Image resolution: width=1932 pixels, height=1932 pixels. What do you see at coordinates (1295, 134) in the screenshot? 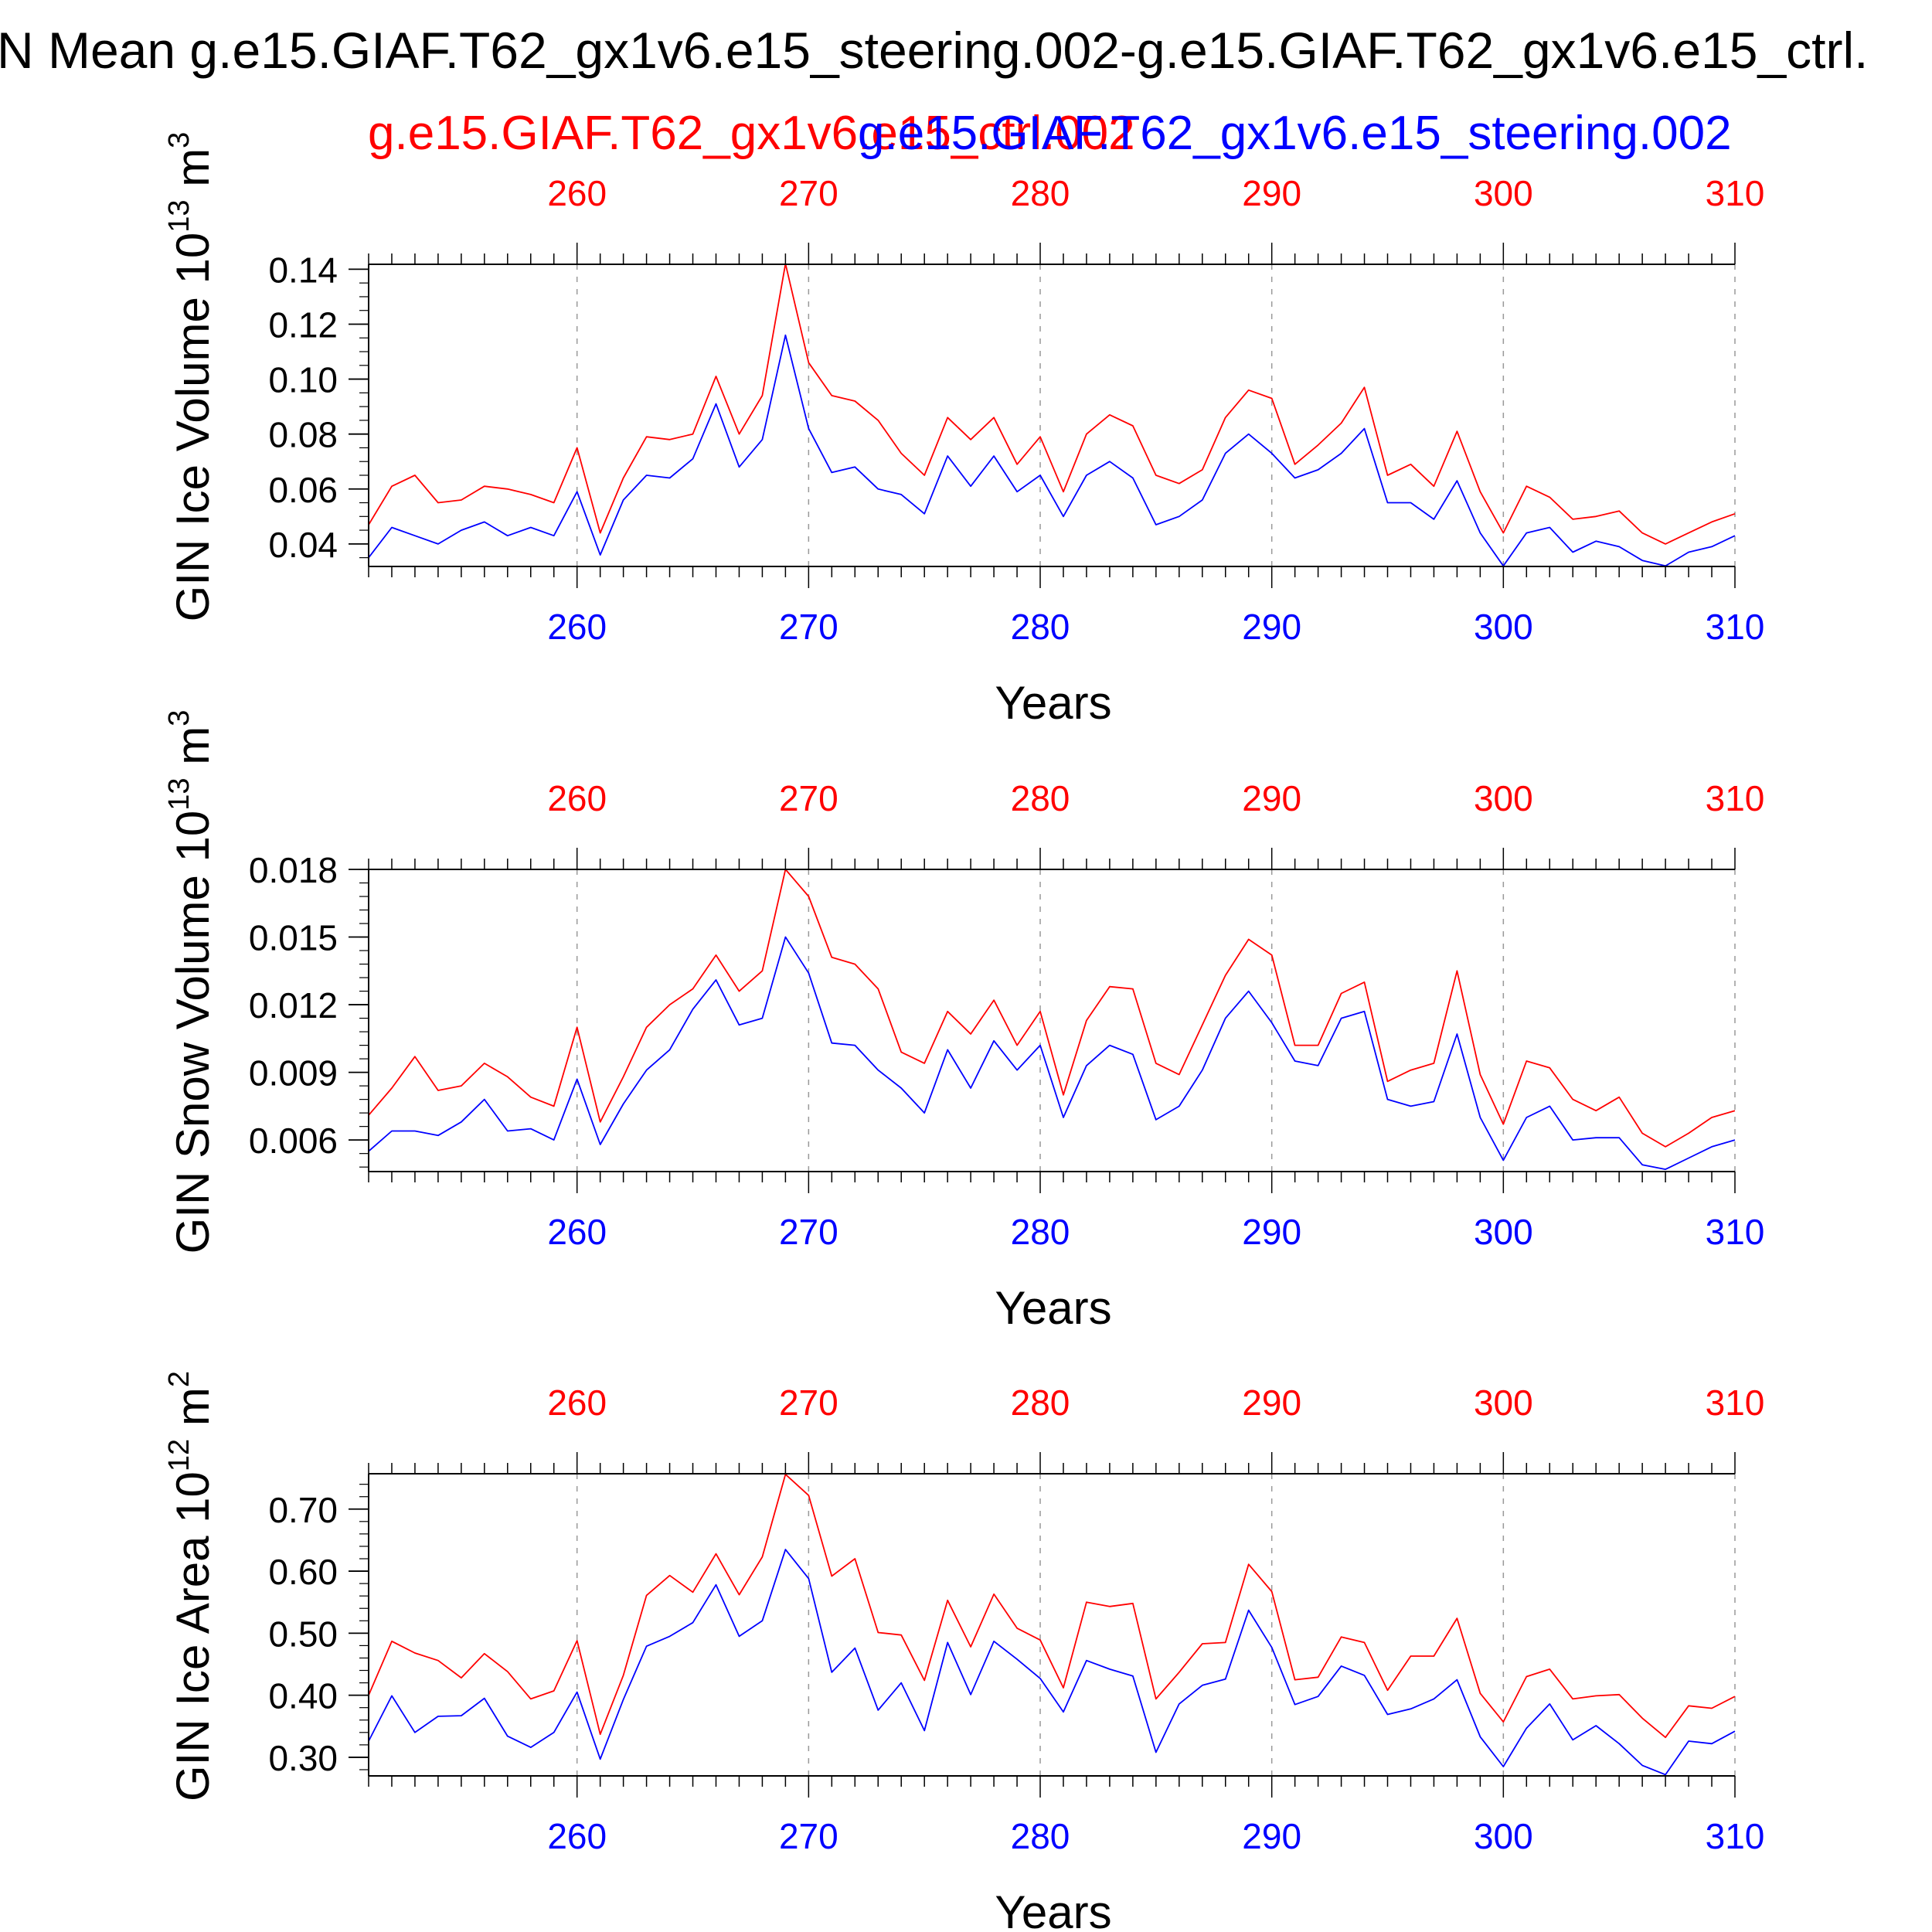
I see `legend-blue-series: g.e15.GIAF.T62_gx1v6.e15_steering.002` at bounding box center [1295, 134].